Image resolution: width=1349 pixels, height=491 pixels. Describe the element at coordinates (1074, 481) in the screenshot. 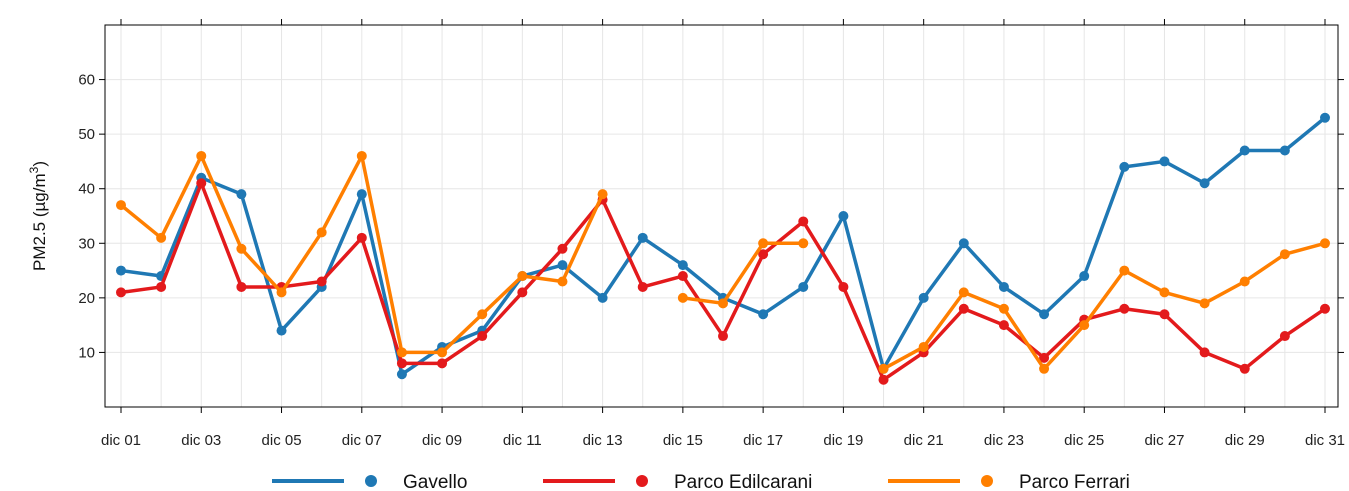

I see `legend-label: Parco Ferrari` at that location.